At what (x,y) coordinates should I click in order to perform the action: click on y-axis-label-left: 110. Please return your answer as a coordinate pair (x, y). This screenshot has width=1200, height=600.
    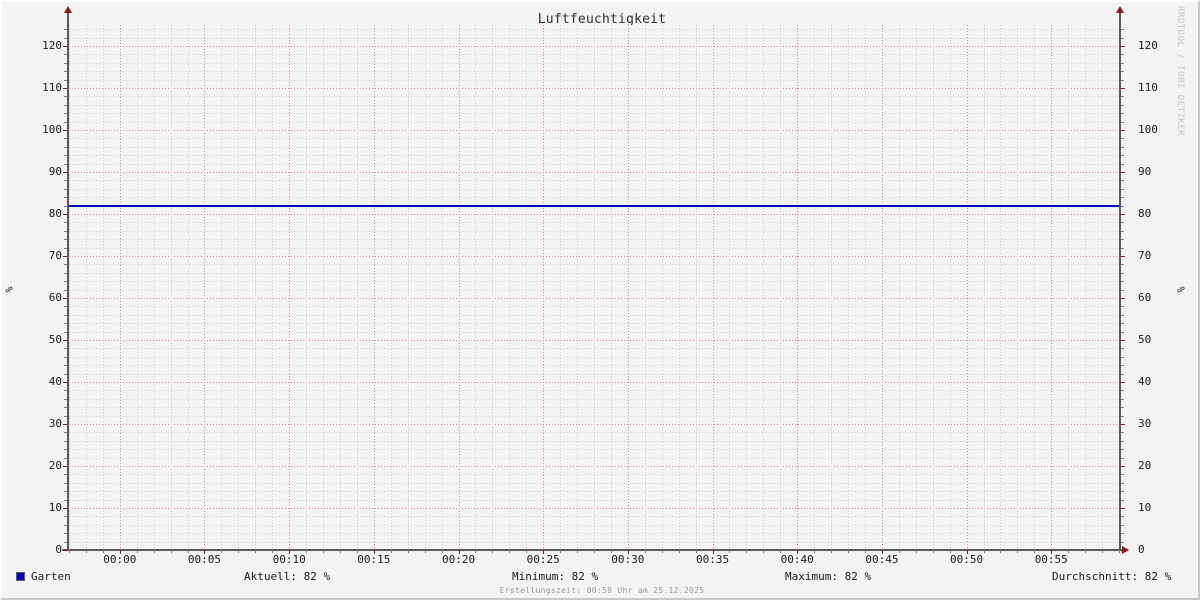
    Looking at the image, I should click on (52, 87).